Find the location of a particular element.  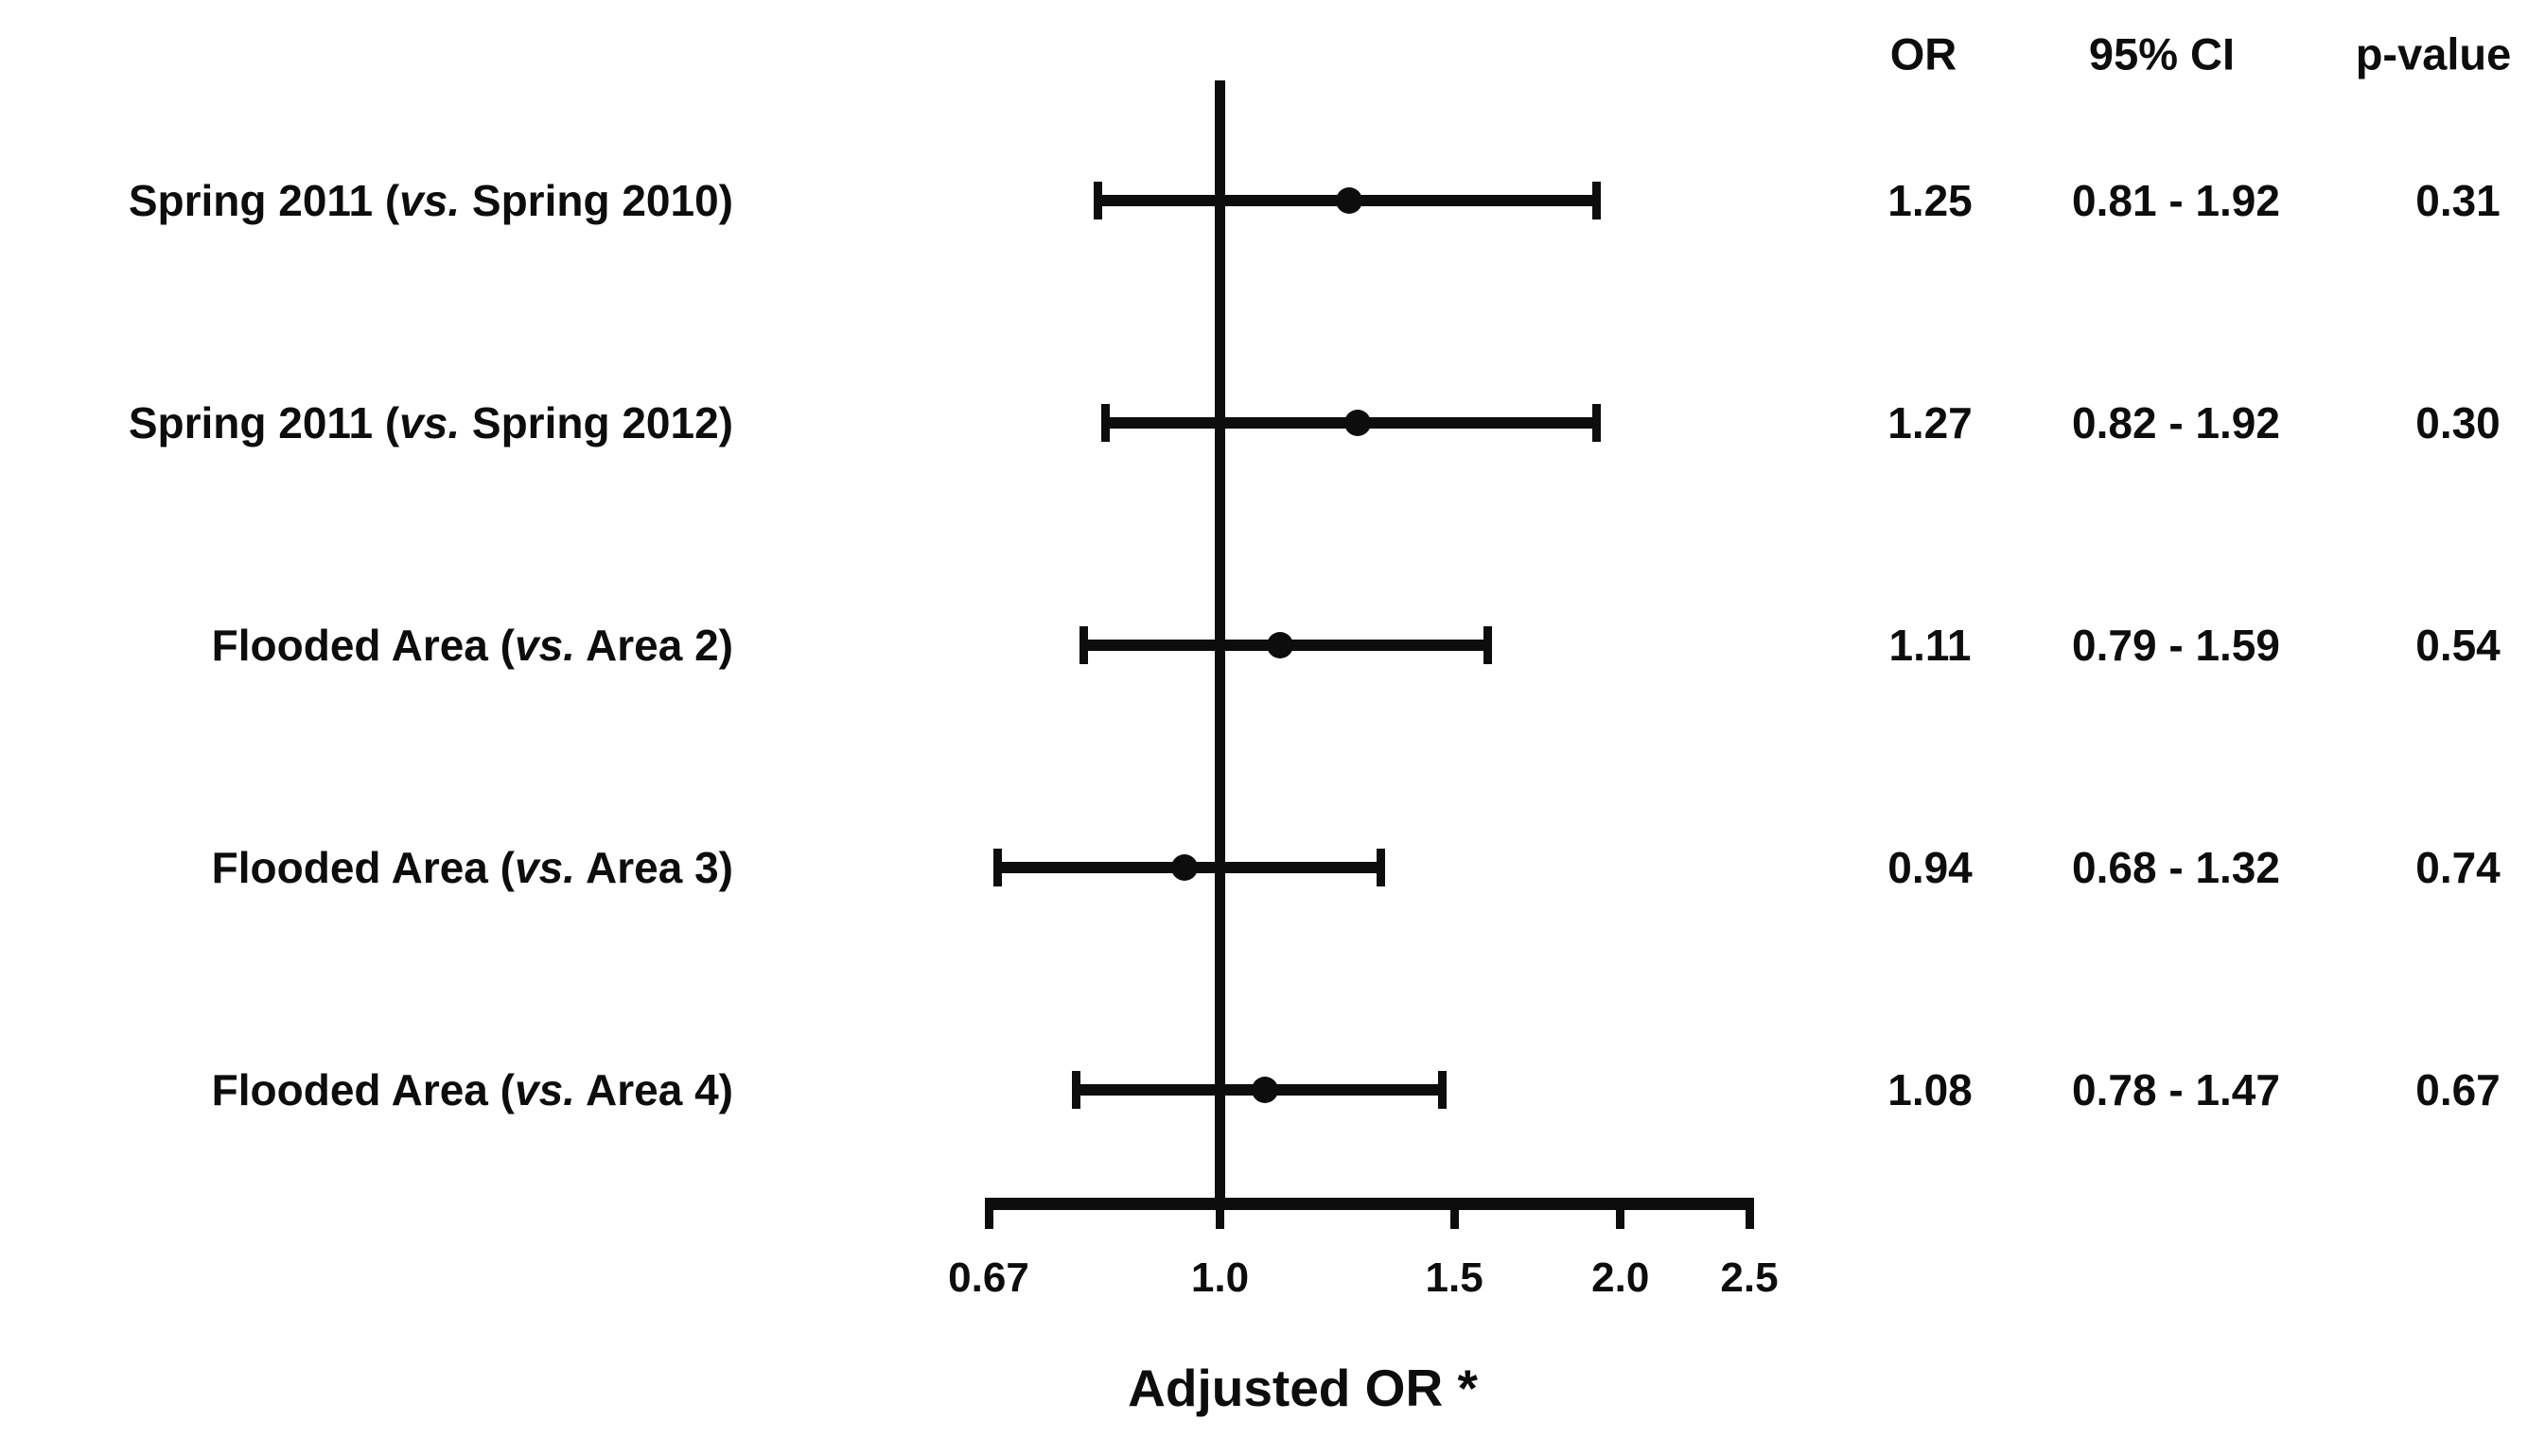

or-value: 0.94 is located at coordinates (1930, 867).